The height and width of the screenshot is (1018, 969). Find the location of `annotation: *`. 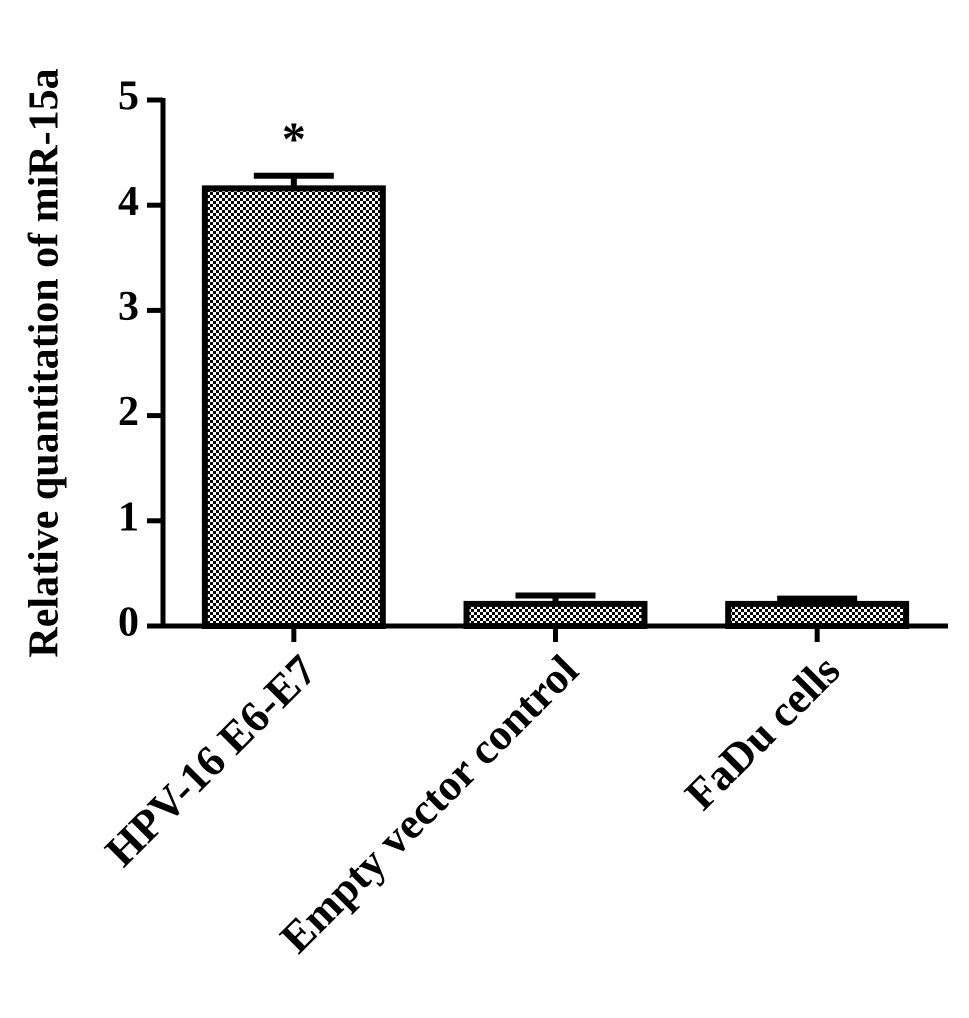

annotation: * is located at coordinates (294, 139).